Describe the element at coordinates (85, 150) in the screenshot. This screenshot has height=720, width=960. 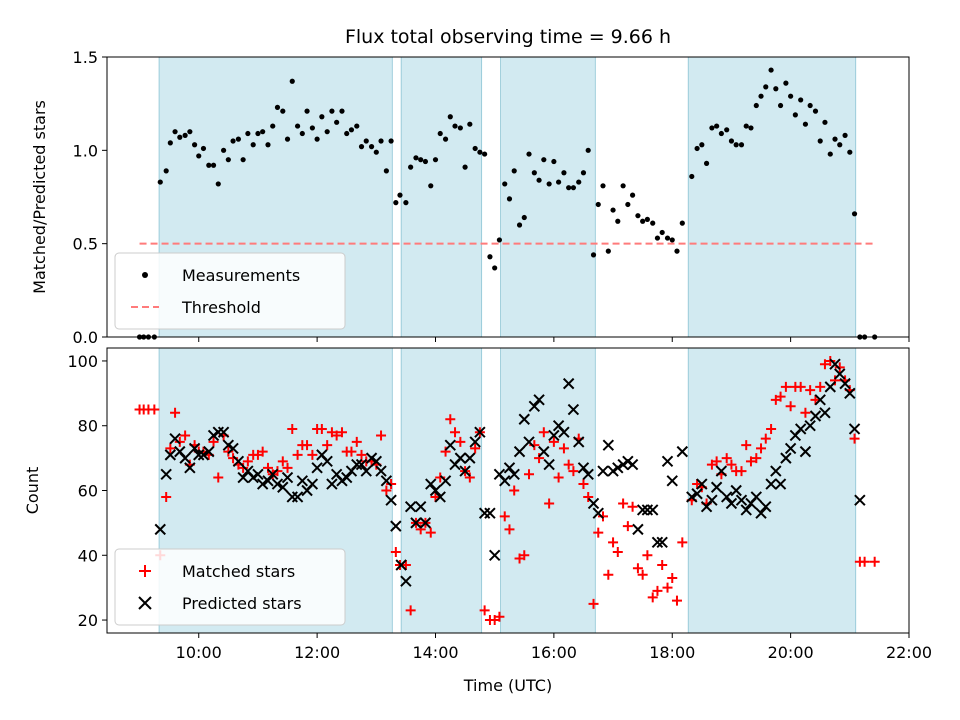
I see `y-tick-label: 1.0` at that location.